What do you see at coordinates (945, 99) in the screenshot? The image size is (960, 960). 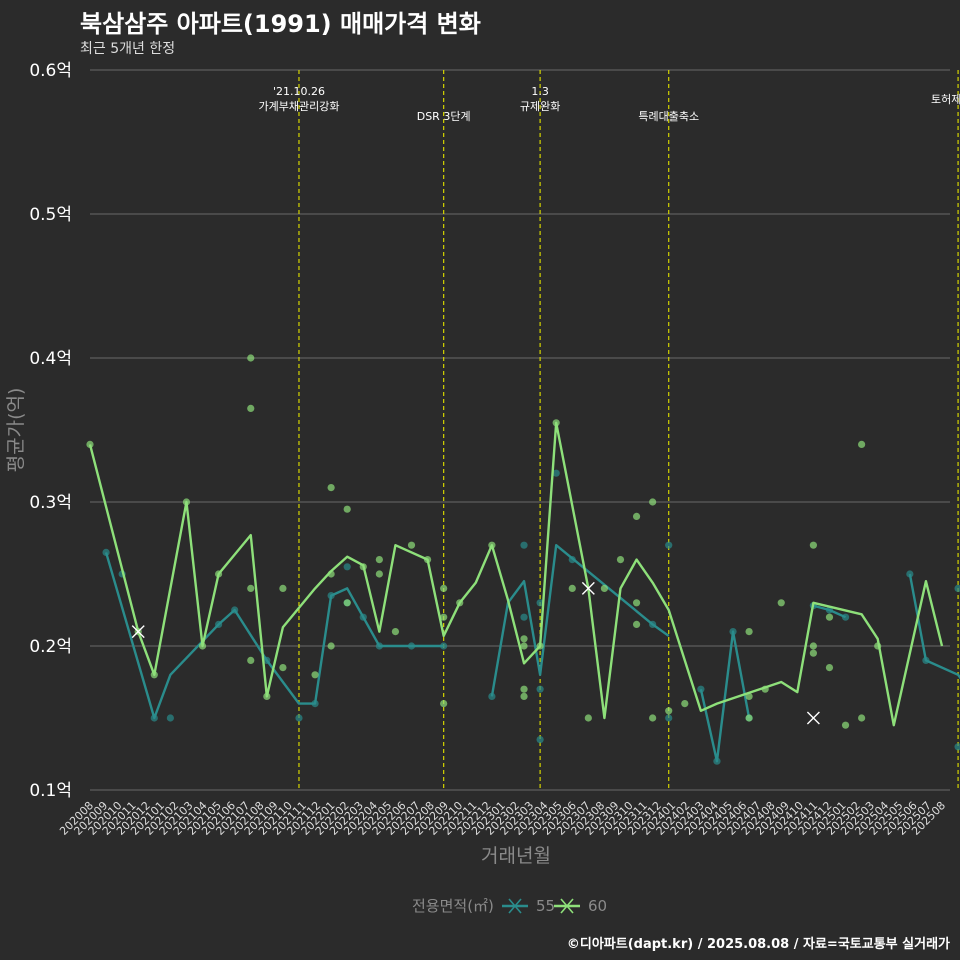 I see `policy-label: 토허제 해제` at bounding box center [945, 99].